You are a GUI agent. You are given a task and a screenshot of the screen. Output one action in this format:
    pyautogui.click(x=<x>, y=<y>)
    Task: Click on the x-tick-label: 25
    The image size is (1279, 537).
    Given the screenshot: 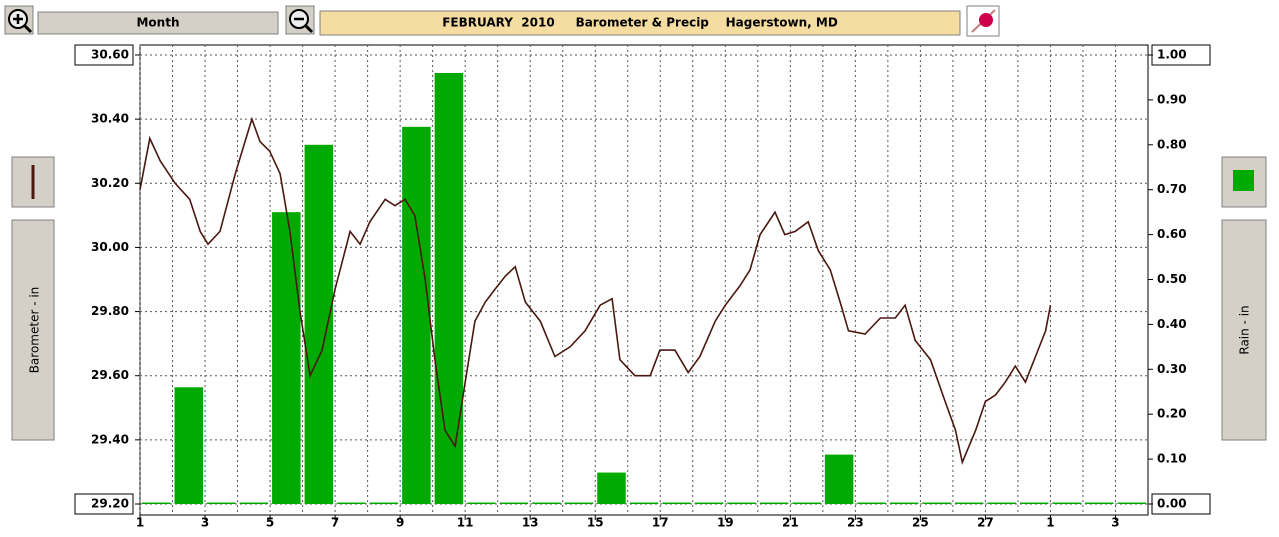 What is the action you would take?
    pyautogui.click(x=920, y=523)
    